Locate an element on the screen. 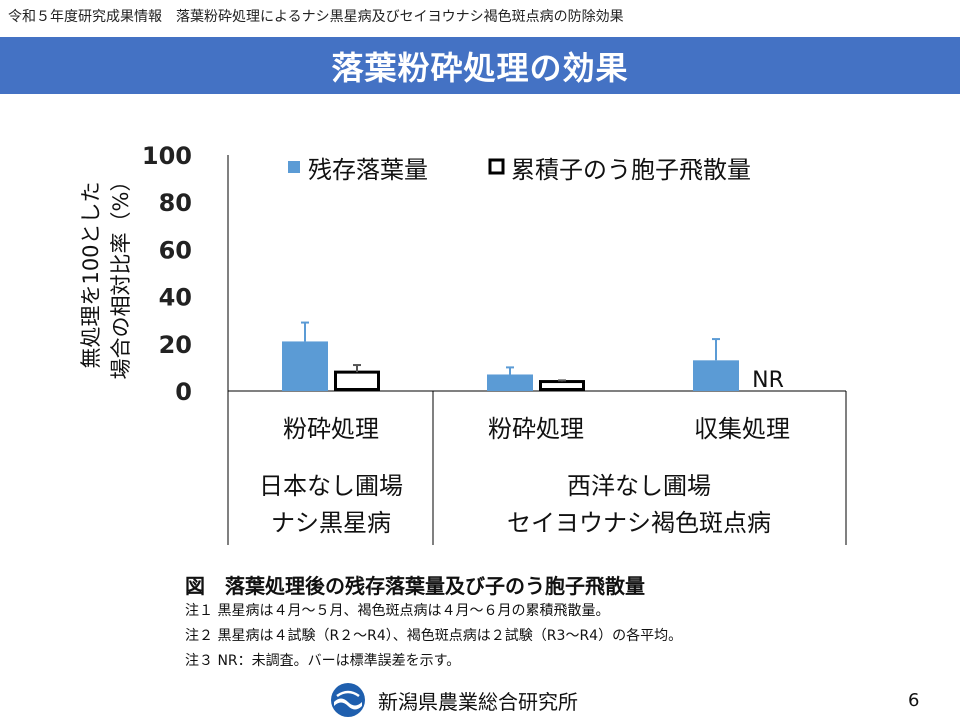 Image resolution: width=960 pixels, height=720 pixels. page-number: 6 is located at coordinates (914, 700).